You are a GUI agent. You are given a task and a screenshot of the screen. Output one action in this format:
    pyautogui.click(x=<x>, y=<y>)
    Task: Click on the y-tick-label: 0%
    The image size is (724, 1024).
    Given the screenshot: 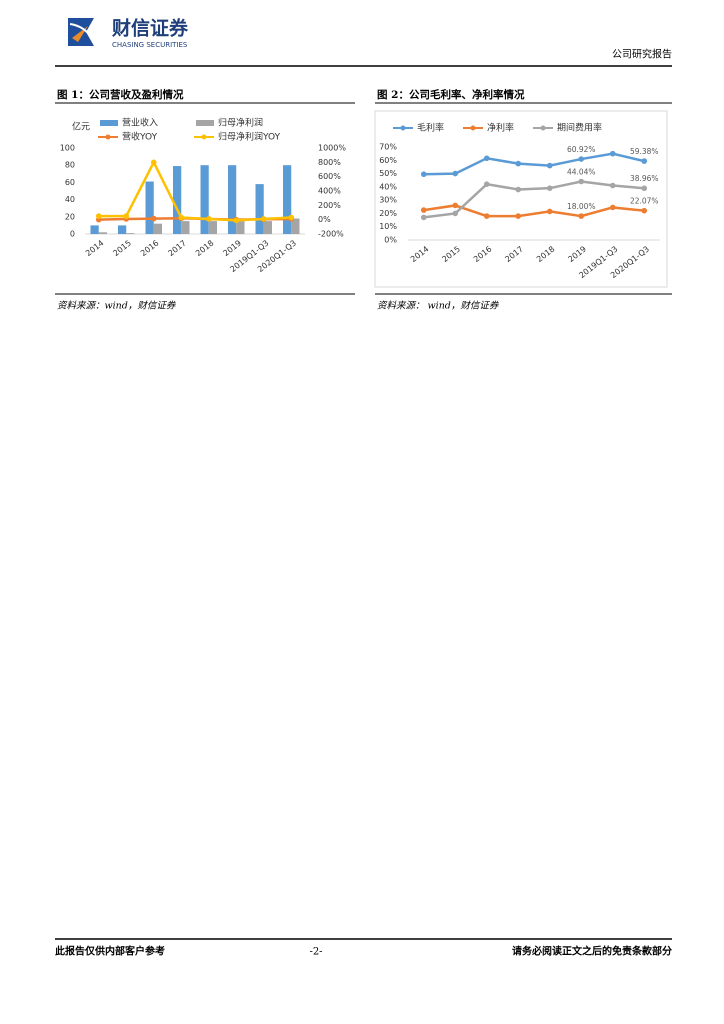 What is the action you would take?
    pyautogui.click(x=390, y=240)
    